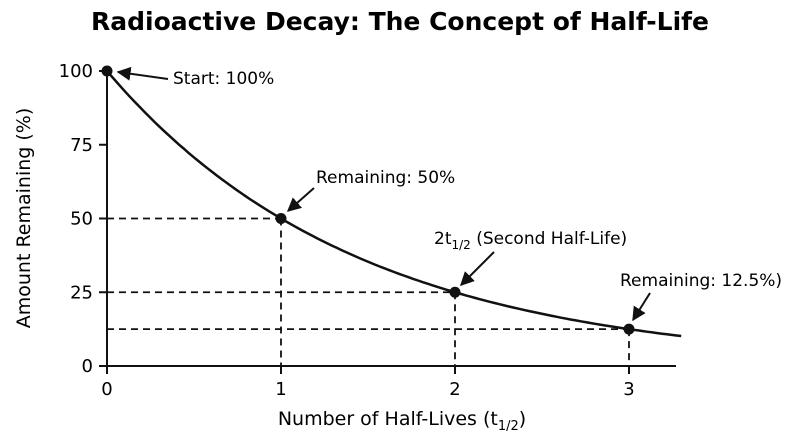 The width and height of the screenshot is (800, 437). Describe the element at coordinates (443, 239) in the screenshot. I see `annotation-second-main: 2t` at that location.